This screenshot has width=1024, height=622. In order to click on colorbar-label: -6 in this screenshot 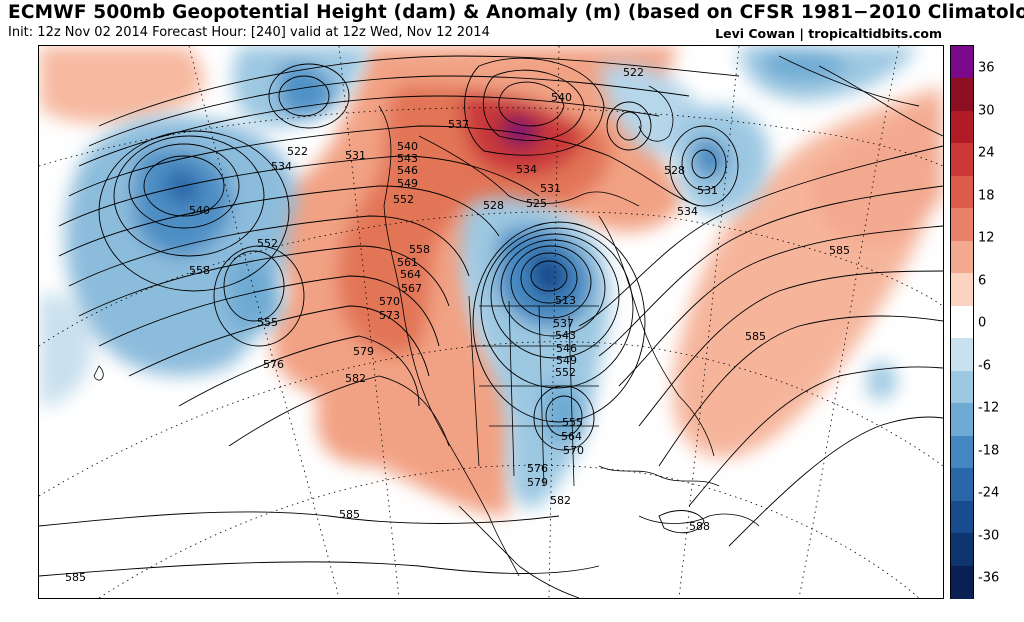, I will do `click(984, 365)`.